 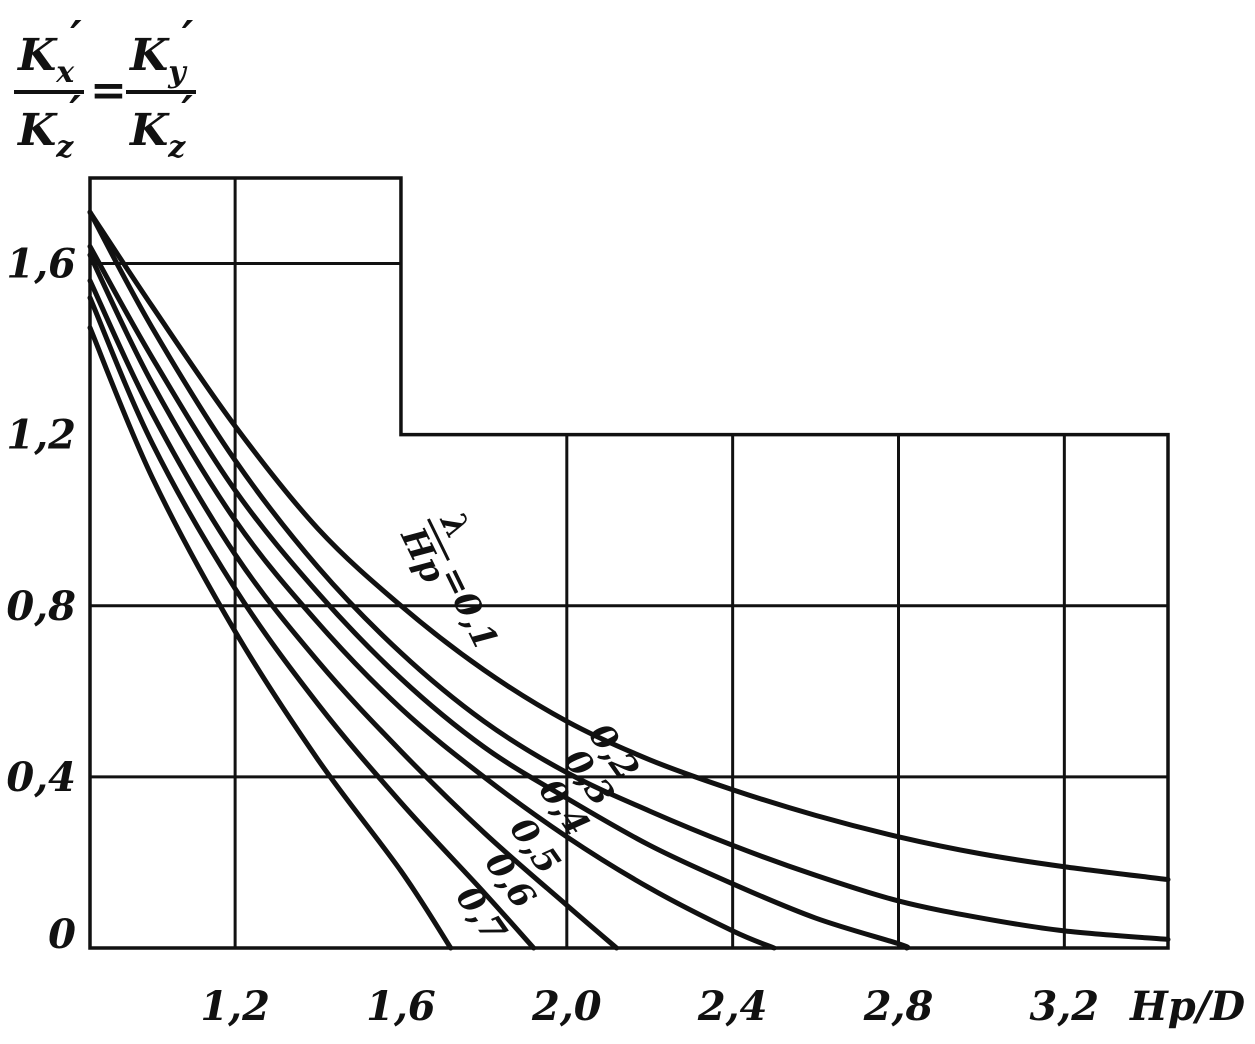 What do you see at coordinates (566, 1006) in the screenshot?
I see `x-tick-label: 2,0` at bounding box center [566, 1006].